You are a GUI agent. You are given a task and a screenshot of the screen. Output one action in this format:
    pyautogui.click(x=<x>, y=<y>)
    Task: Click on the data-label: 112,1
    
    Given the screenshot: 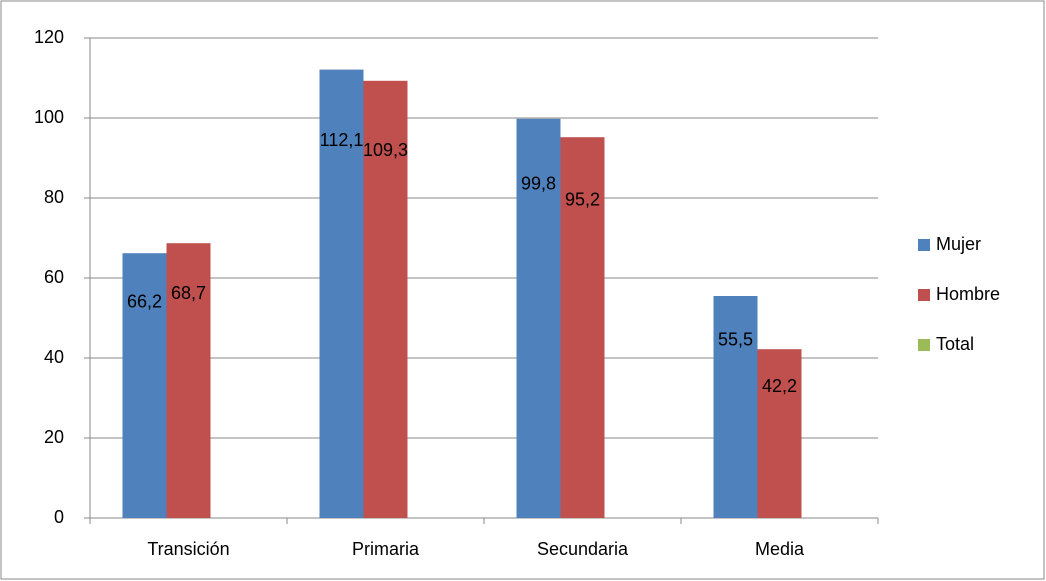 What is the action you would take?
    pyautogui.click(x=342, y=140)
    